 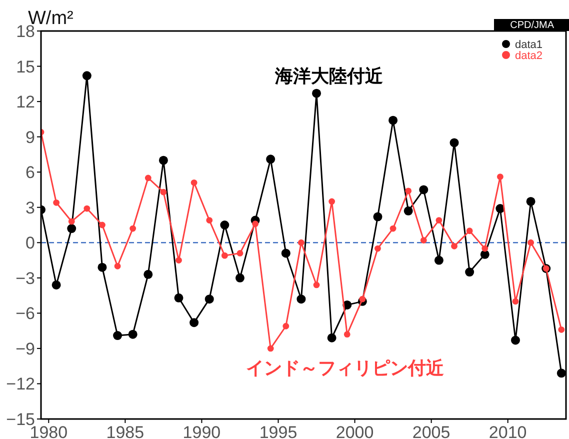 I want to click on x-tick-label: 1985, so click(x=125, y=431).